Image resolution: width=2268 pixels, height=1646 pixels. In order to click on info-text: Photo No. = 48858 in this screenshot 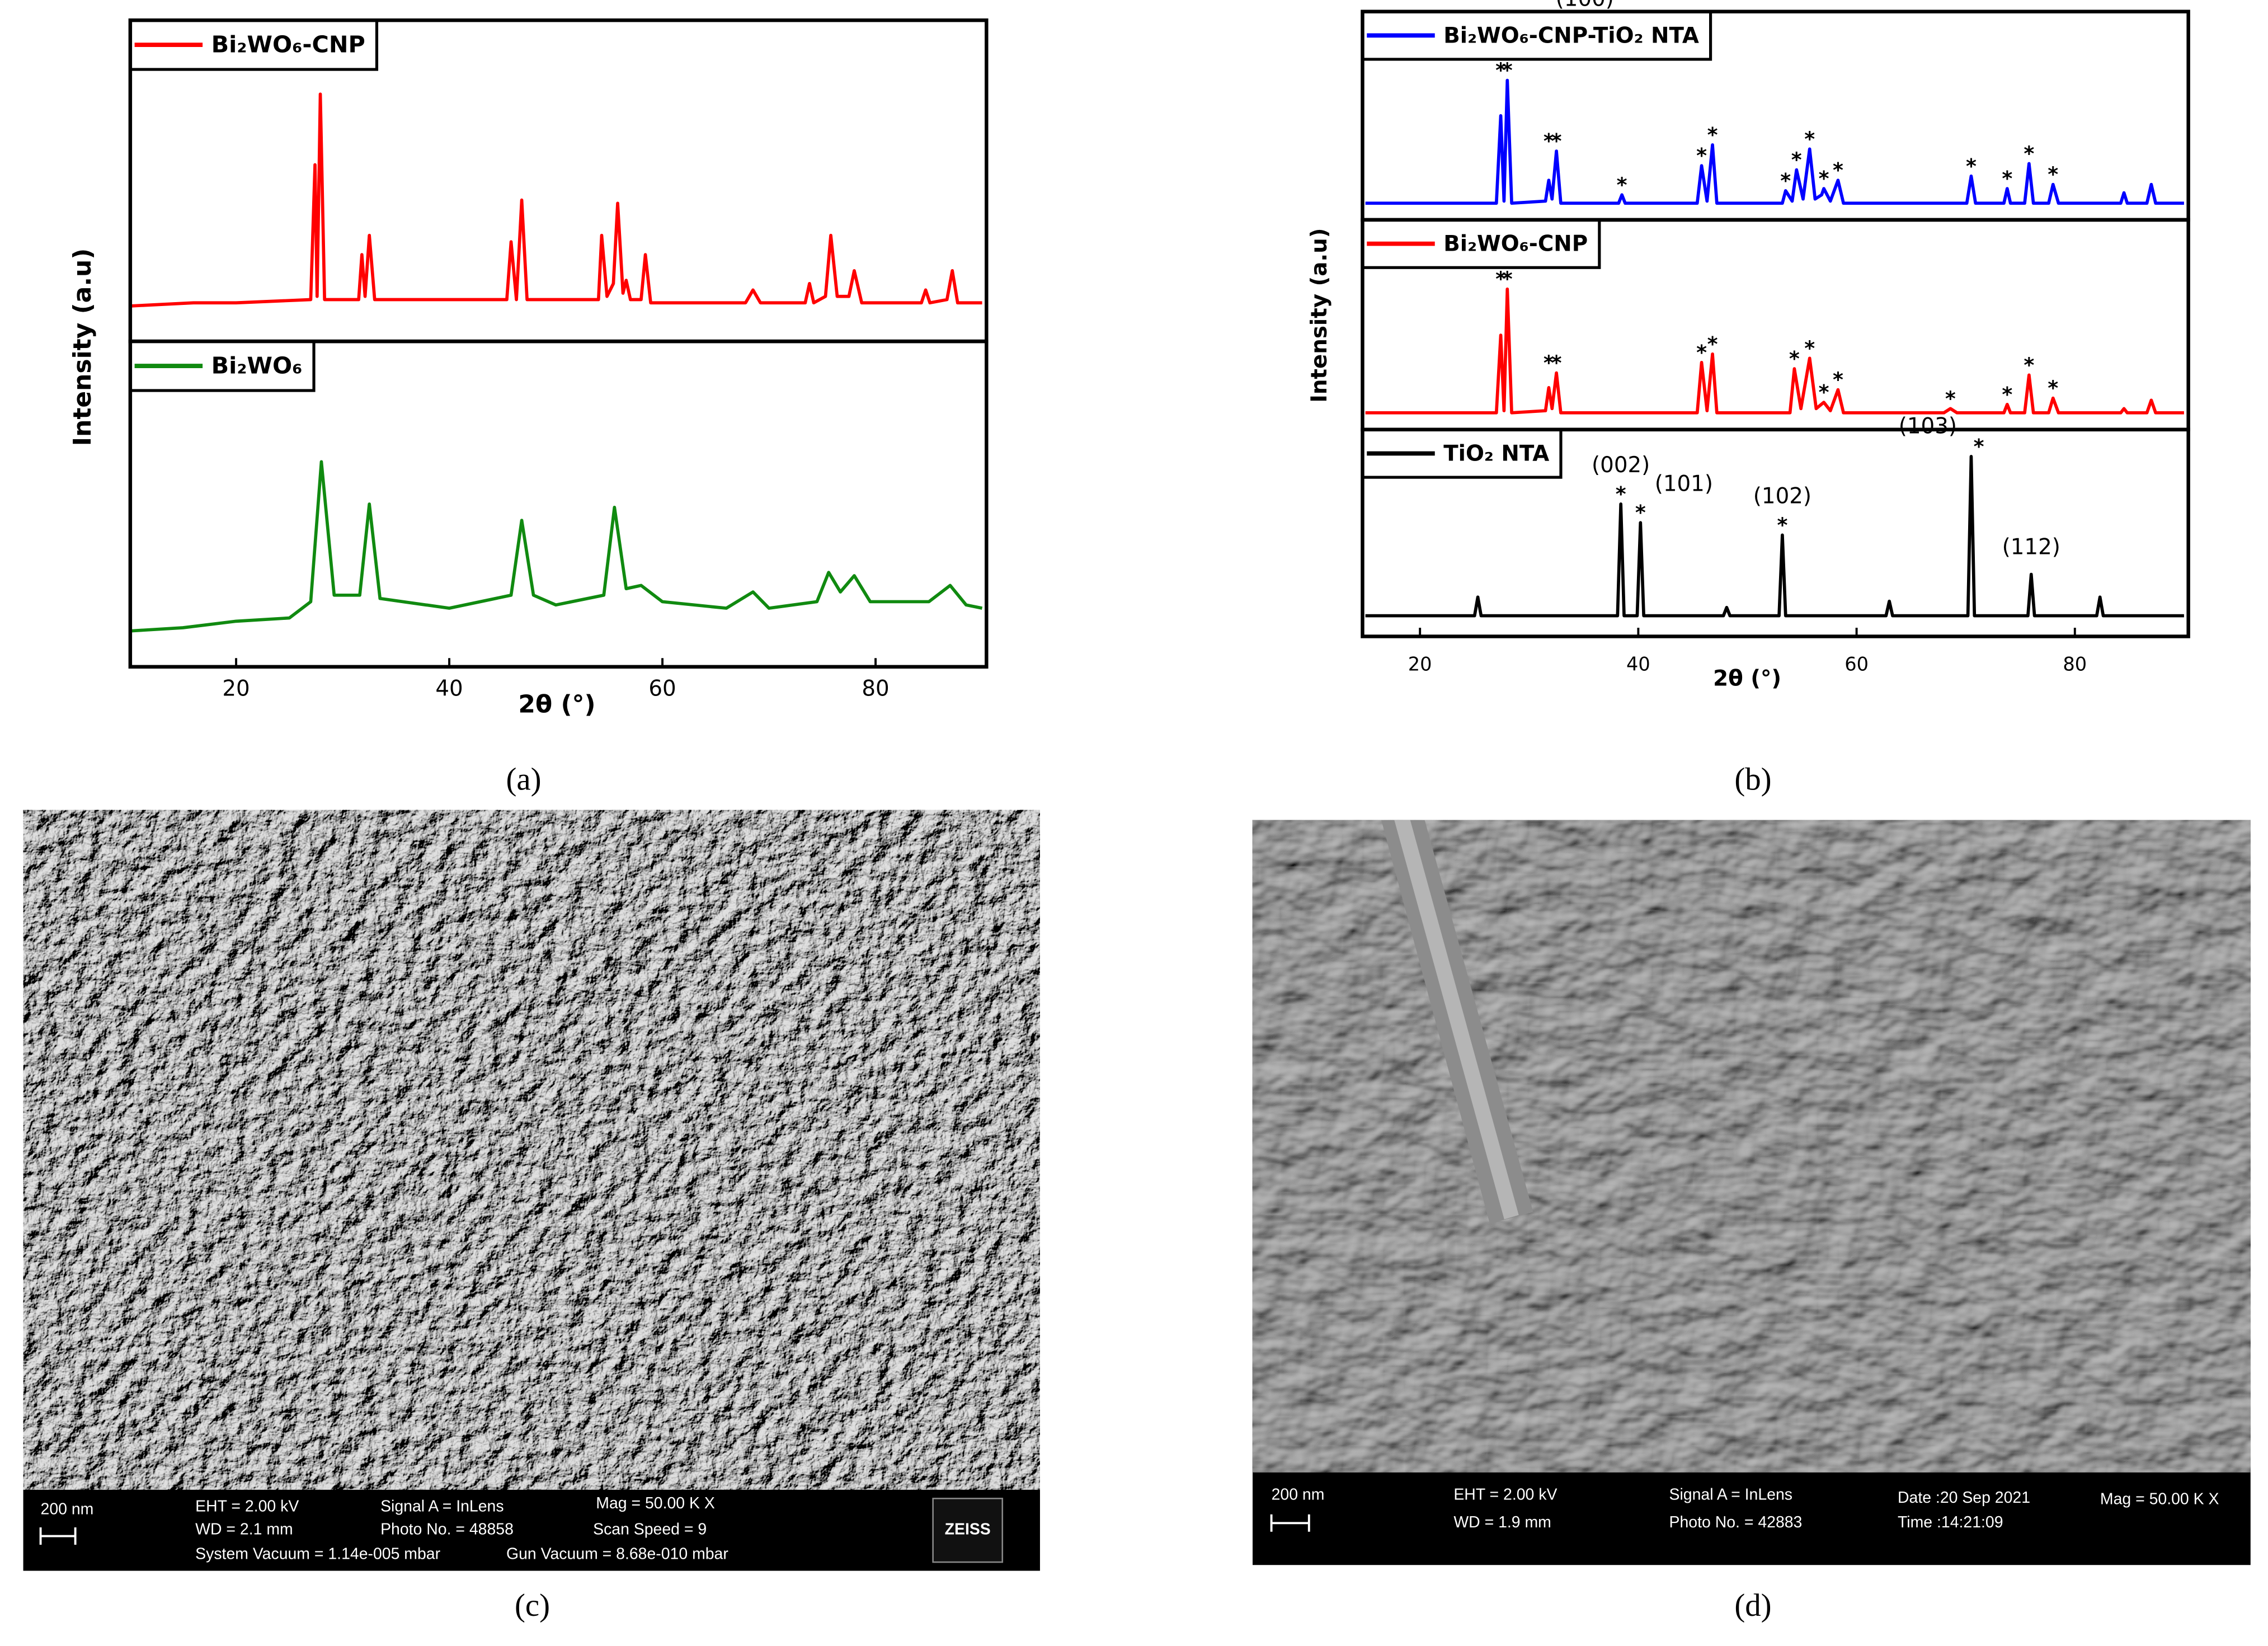, I will do `click(447, 1530)`.